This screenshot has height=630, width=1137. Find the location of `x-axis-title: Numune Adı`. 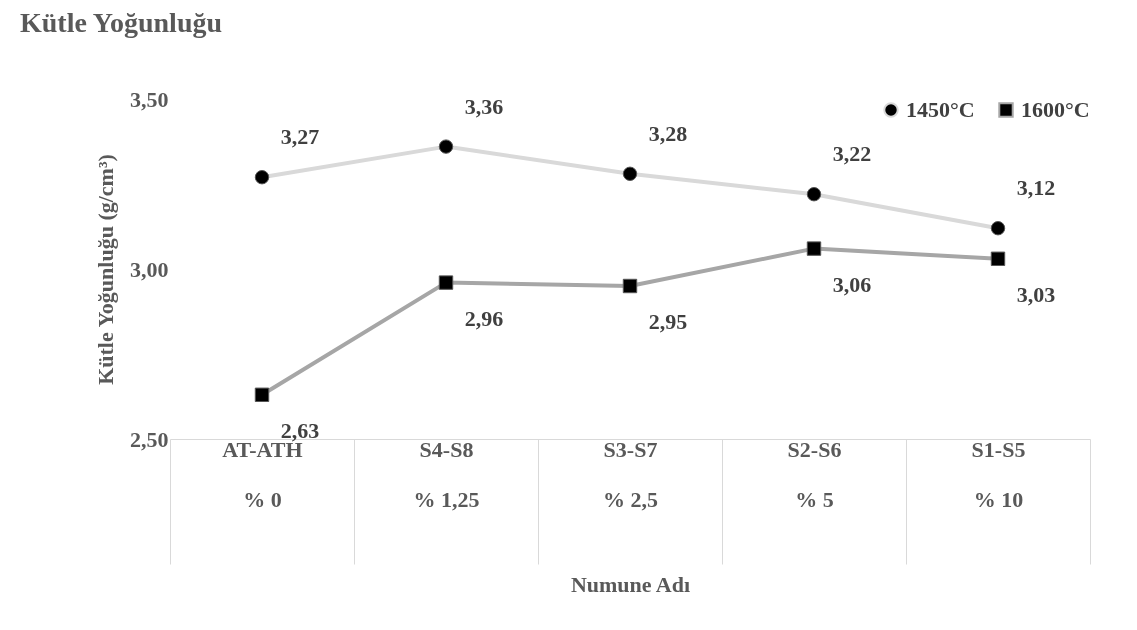

x-axis-title: Numune Adı is located at coordinates (630, 584).